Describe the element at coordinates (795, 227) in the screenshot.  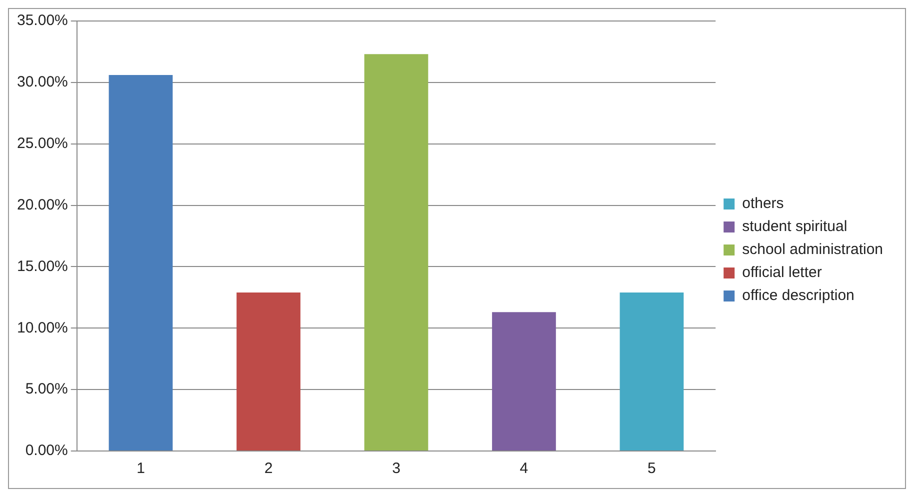
I see `legend-label: student spiritual` at that location.